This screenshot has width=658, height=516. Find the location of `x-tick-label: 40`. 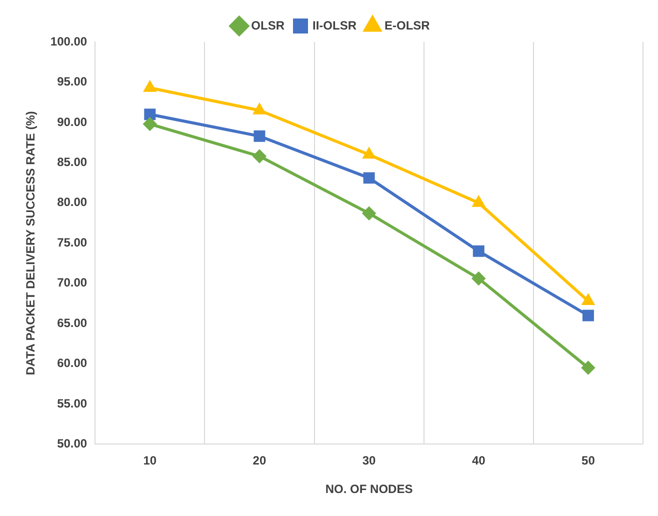

x-tick-label: 40 is located at coordinates (479, 461).